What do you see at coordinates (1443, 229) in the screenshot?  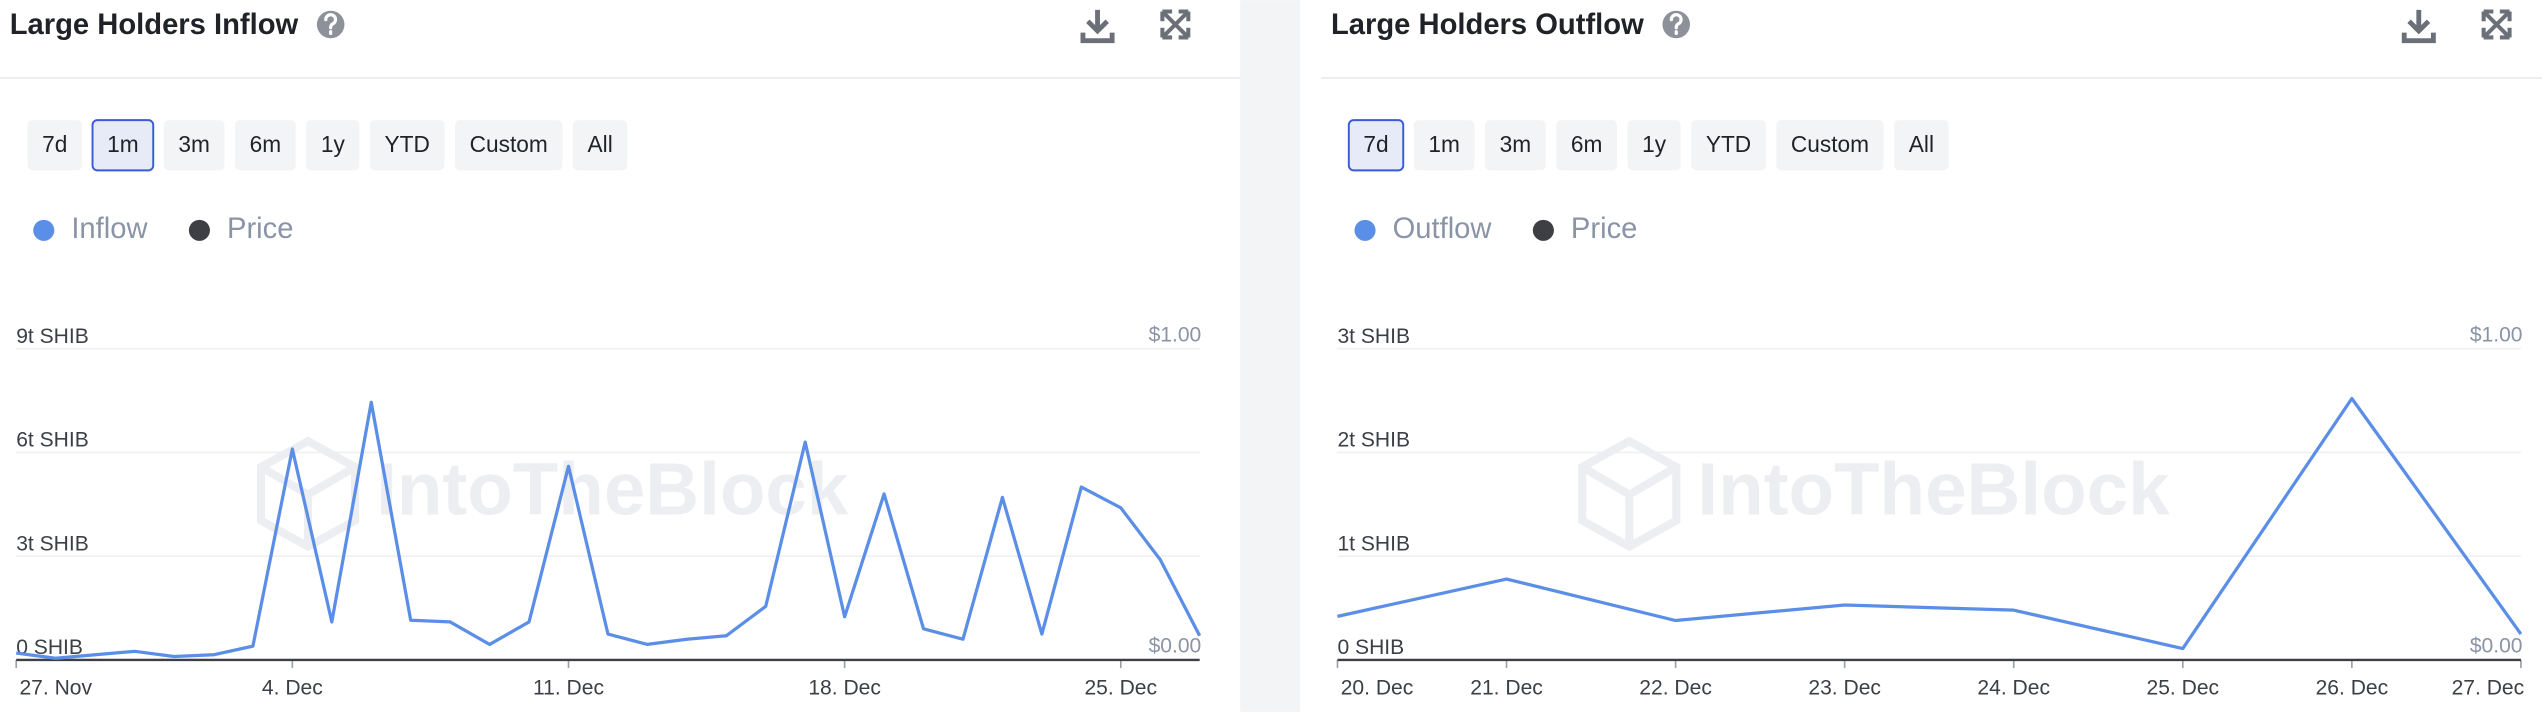 I see `legend-label: Outflow` at bounding box center [1443, 229].